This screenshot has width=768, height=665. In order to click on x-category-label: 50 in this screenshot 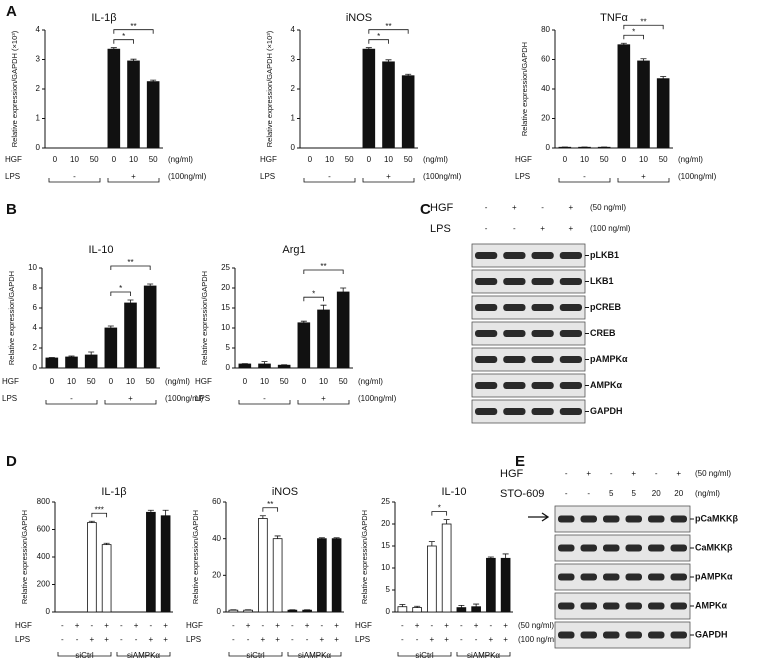, I will do `click(343, 381)`.